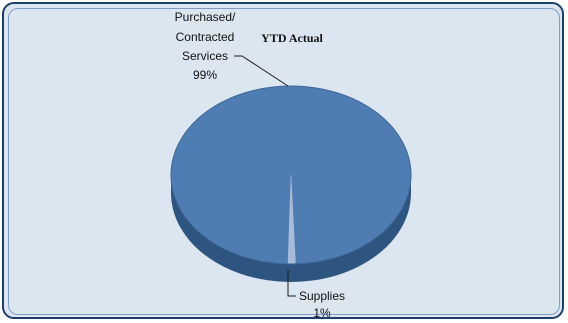  What do you see at coordinates (292, 38) in the screenshot?
I see `chart-title: YTD Actual` at bounding box center [292, 38].